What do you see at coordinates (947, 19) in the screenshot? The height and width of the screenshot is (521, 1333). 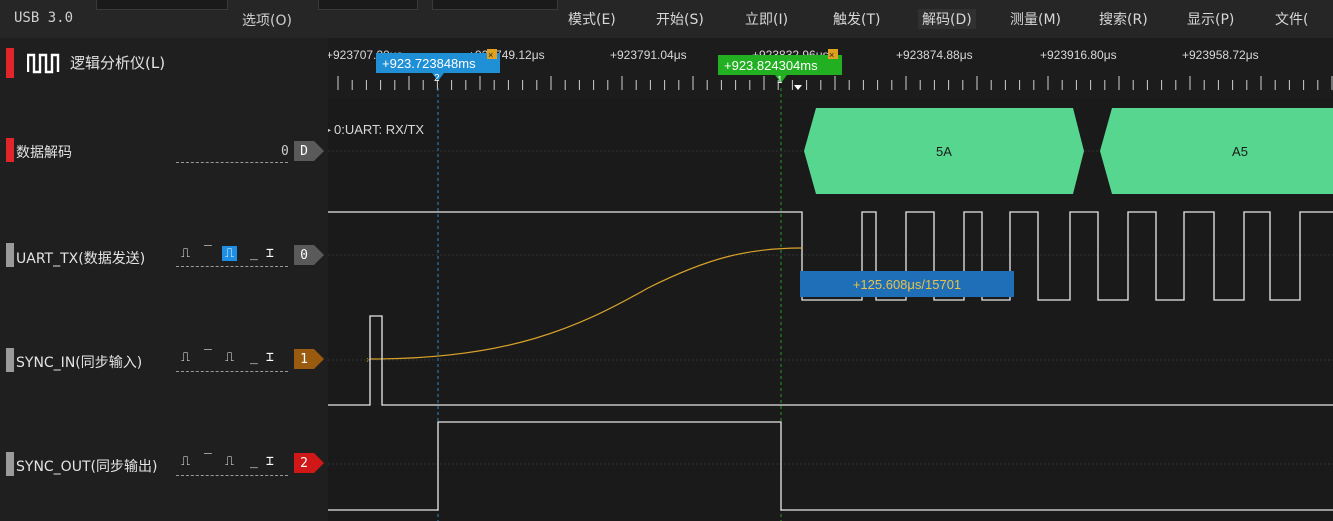 I see `menu-decode: 解码(D)` at bounding box center [947, 19].